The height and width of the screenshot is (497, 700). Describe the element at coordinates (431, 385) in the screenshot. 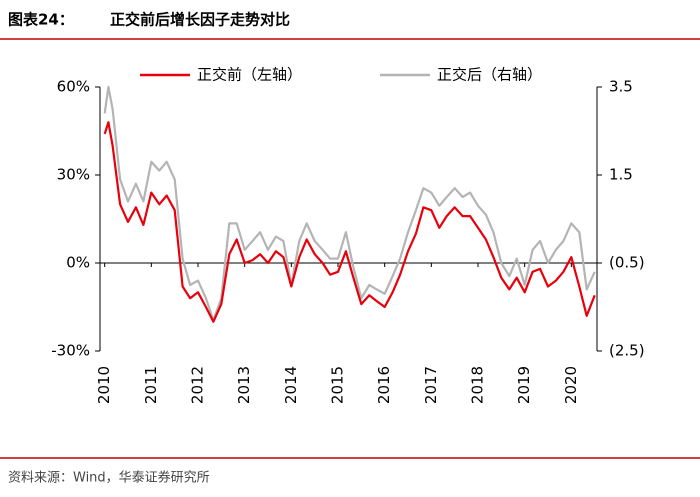

I see `x-tick-label: 2017` at that location.